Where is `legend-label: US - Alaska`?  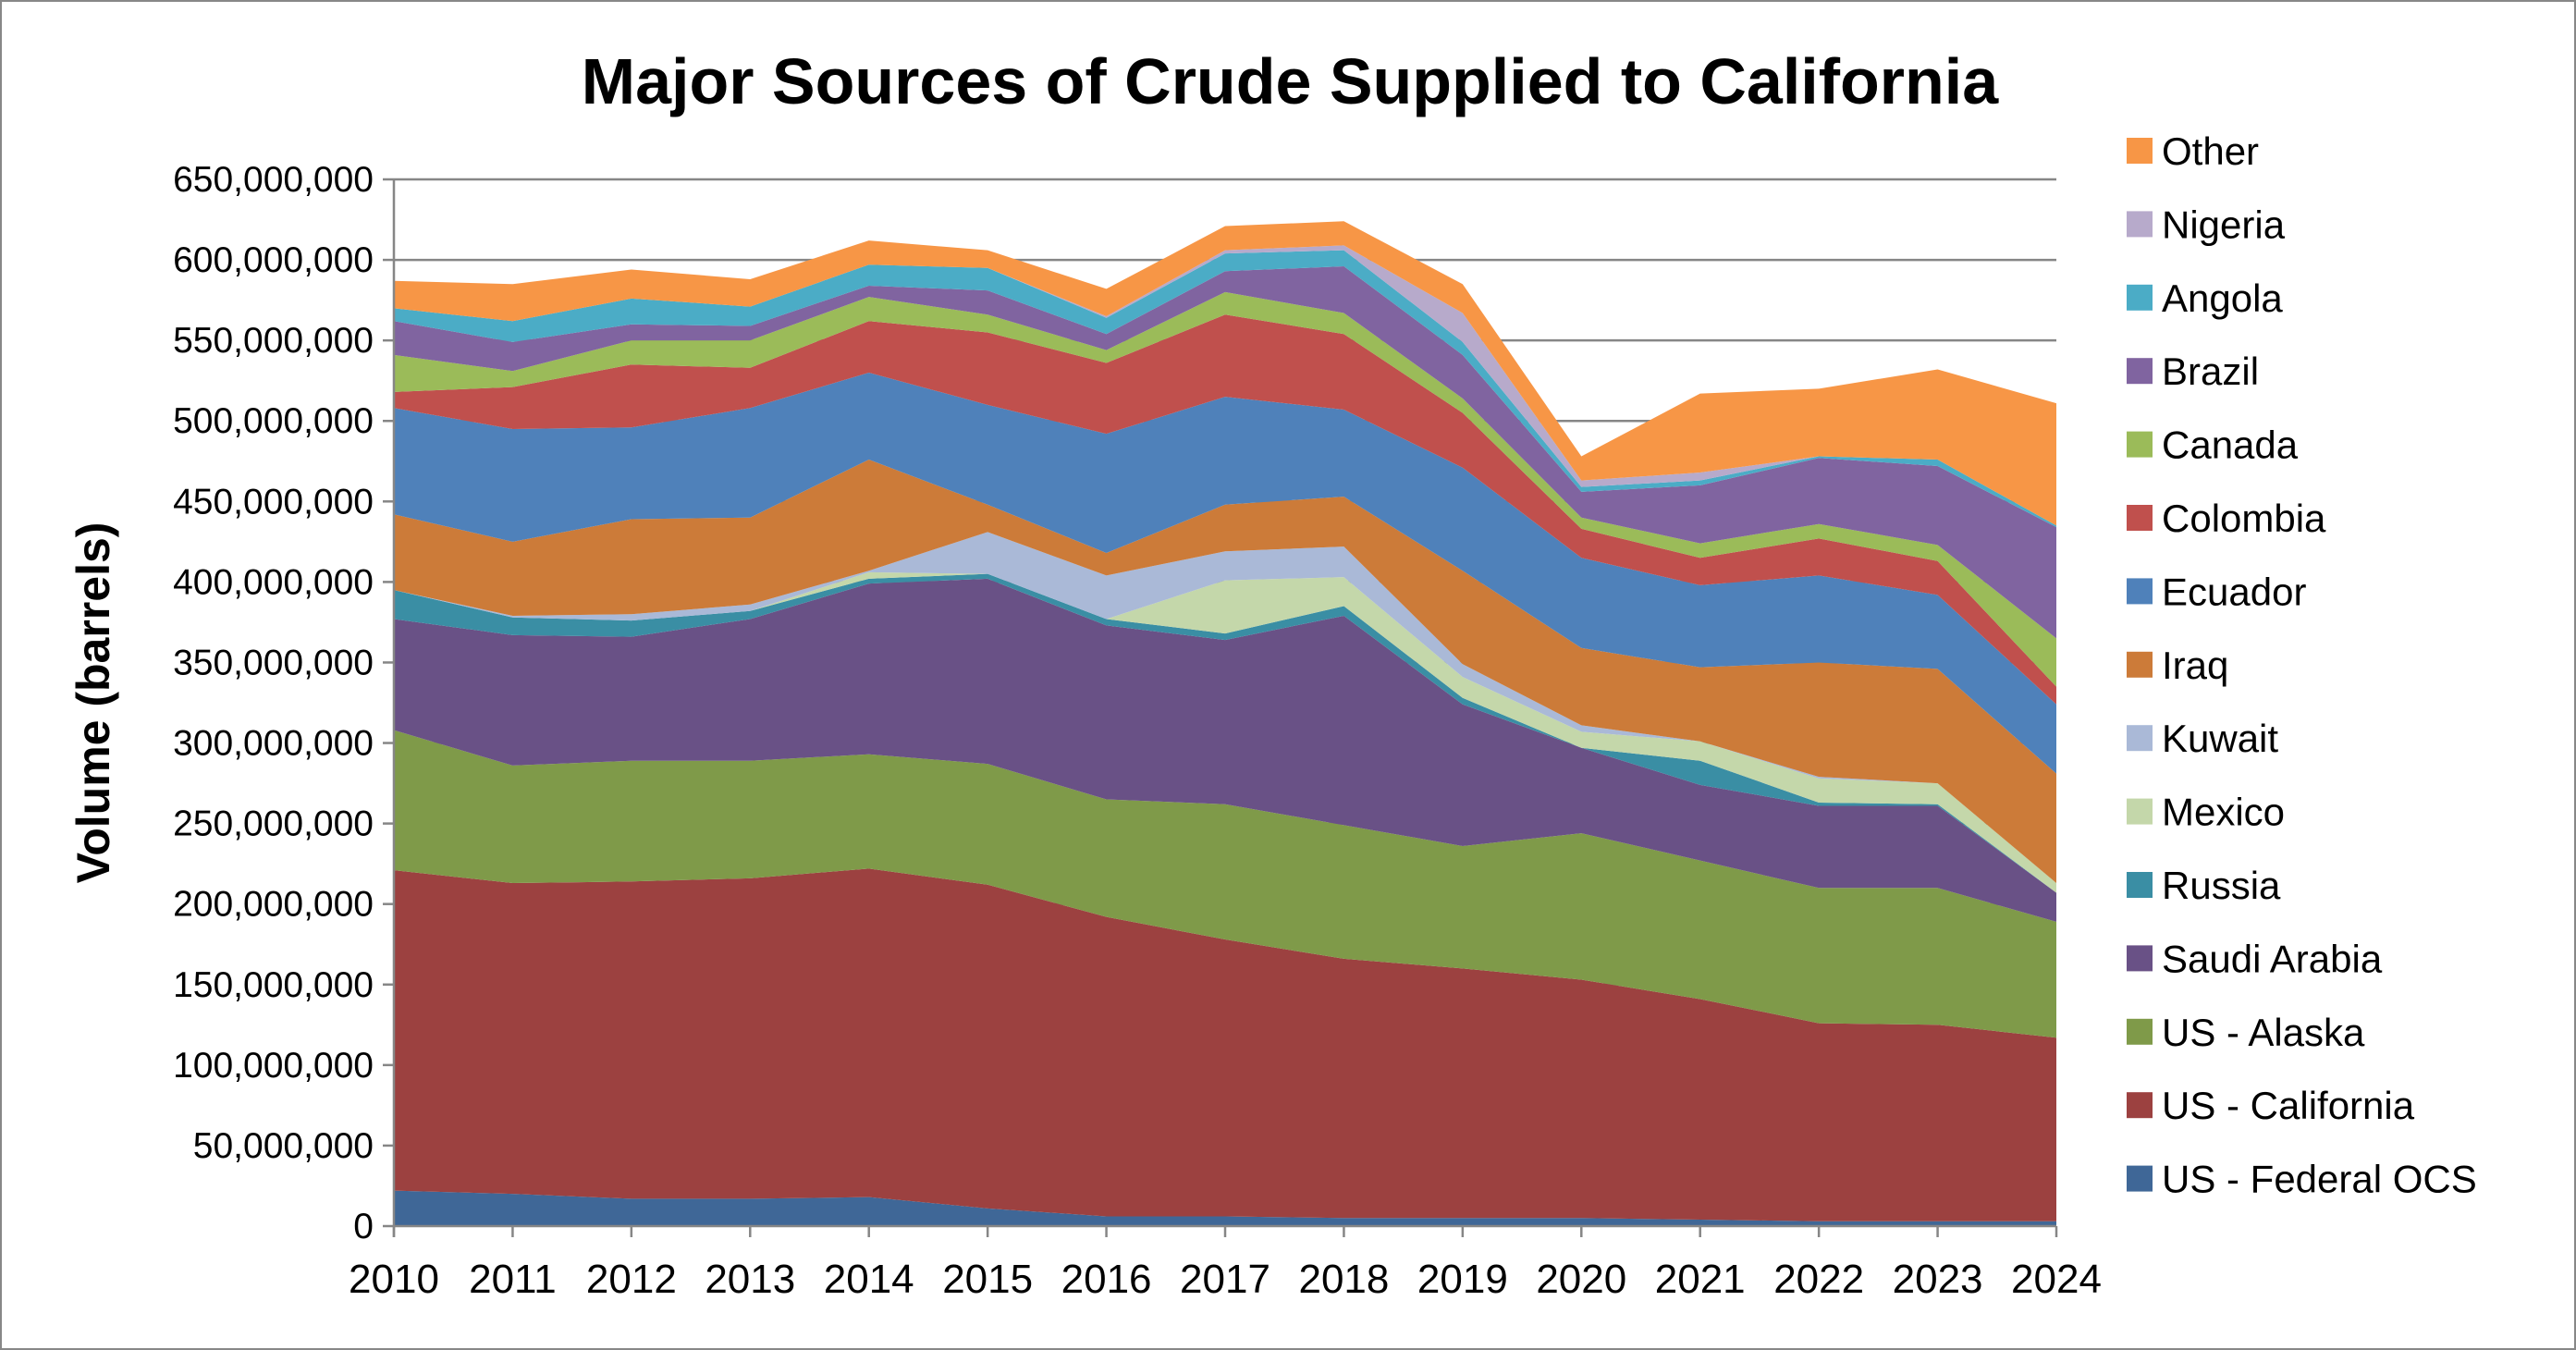 legend-label: US - Alaska is located at coordinates (2263, 1032).